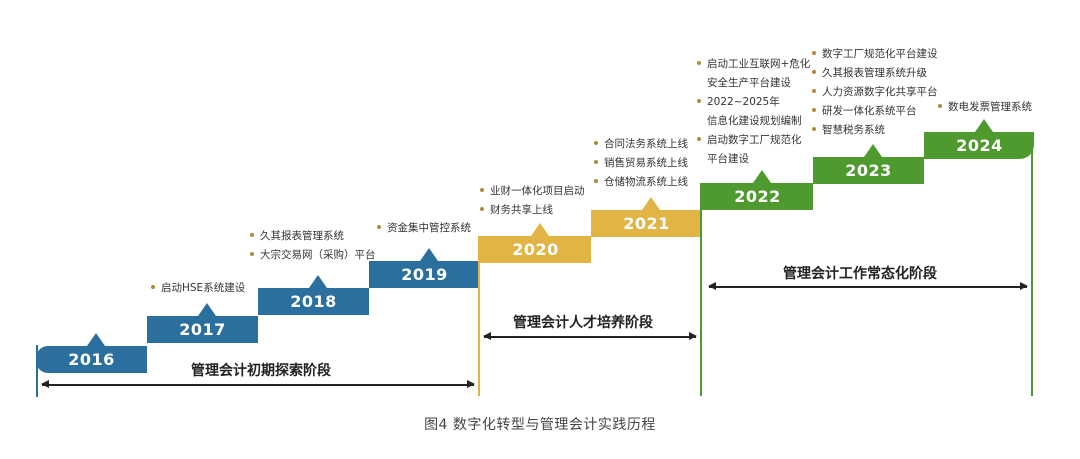  What do you see at coordinates (429, 254) in the screenshot?
I see `step-peak-2019` at bounding box center [429, 254].